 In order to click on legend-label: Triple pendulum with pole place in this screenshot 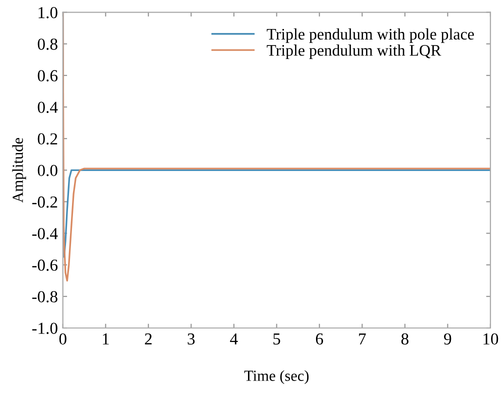, I will do `click(370, 35)`.